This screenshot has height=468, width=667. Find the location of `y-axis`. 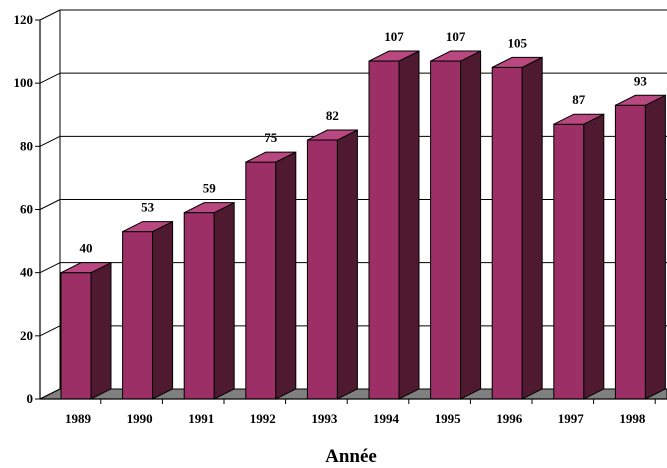

y-axis is located at coordinates (38, 209).